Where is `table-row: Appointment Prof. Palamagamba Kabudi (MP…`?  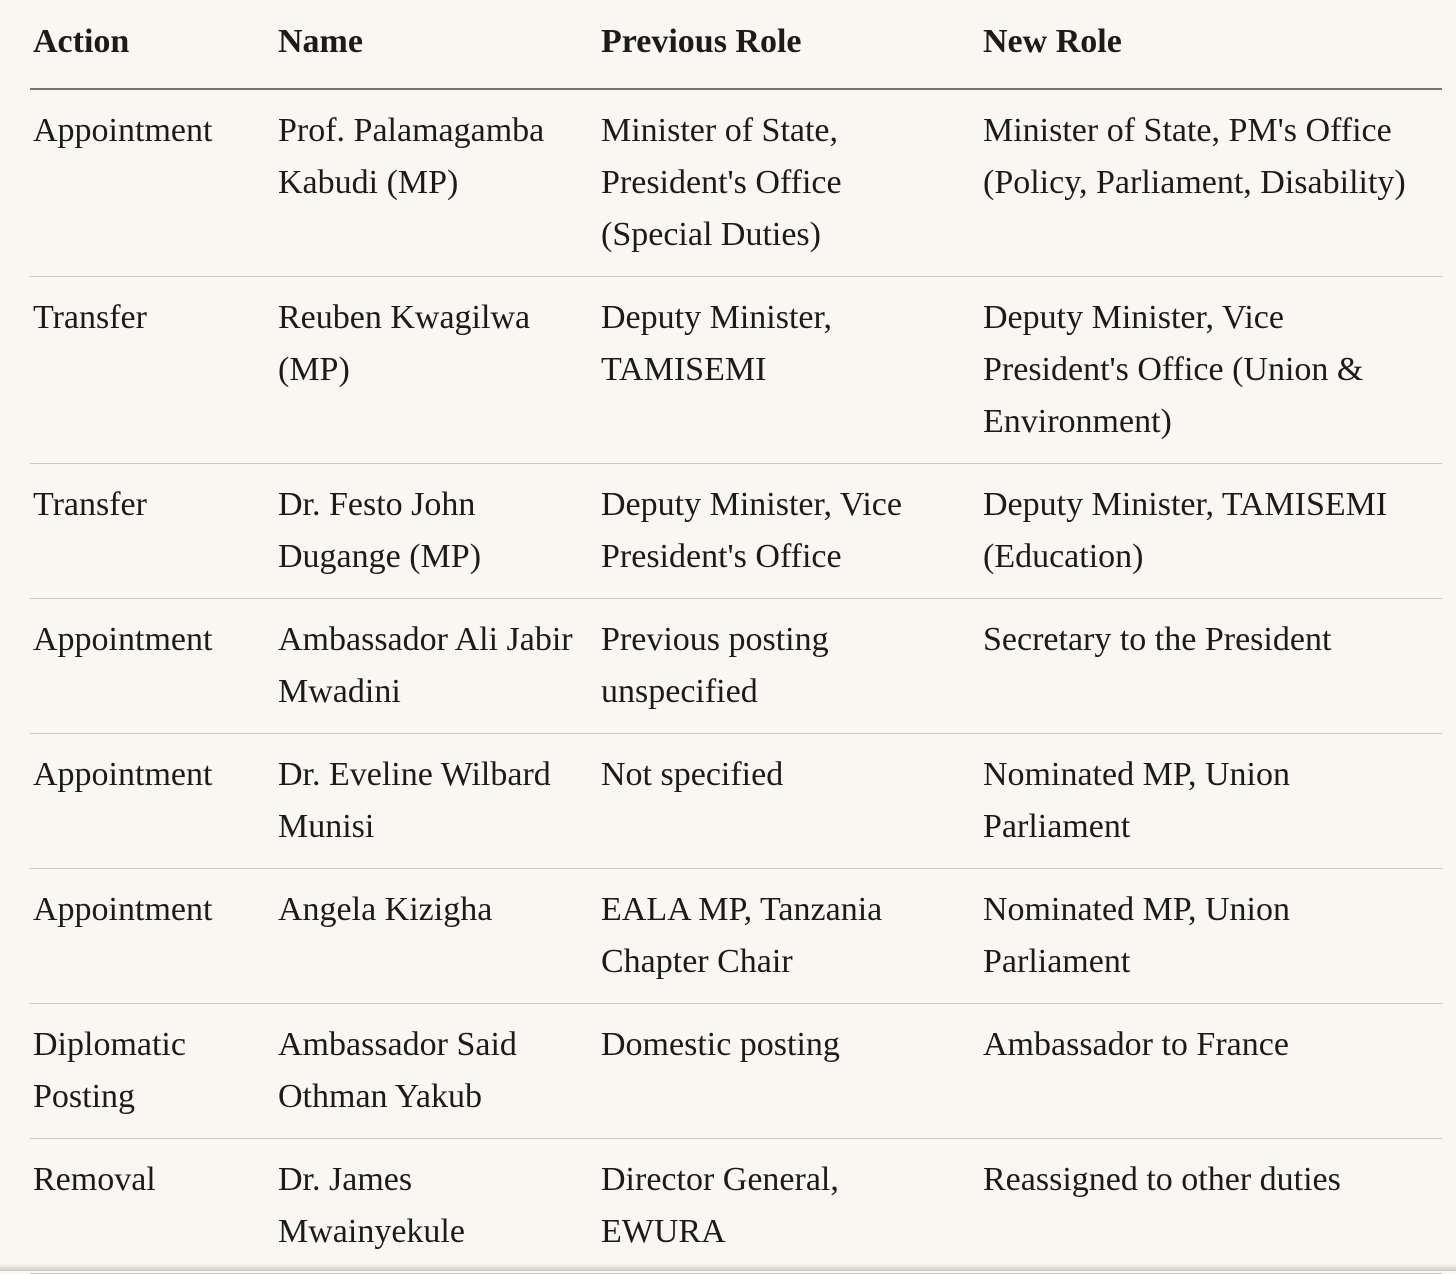
table-row: Appointment Prof. Palamagamba Kabudi (MP… is located at coordinates (736, 183).